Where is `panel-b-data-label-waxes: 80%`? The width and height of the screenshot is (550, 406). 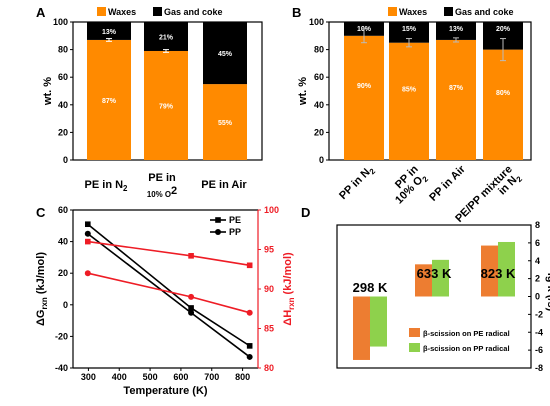 panel-b-data-label-waxes: 80% is located at coordinates (503, 93).